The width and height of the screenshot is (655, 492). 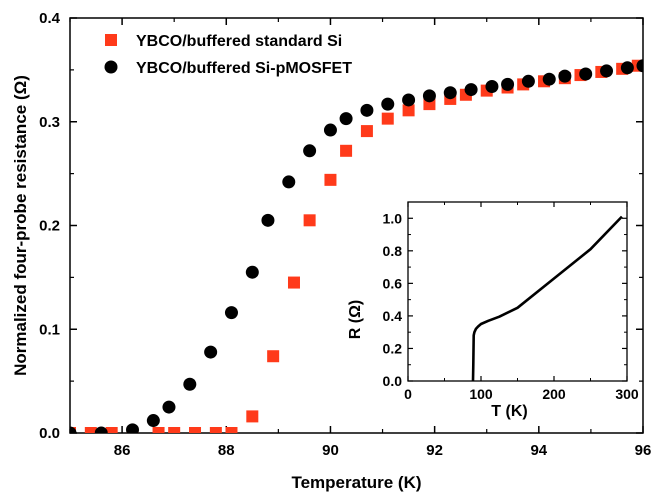 I want to click on legend-label-si-pmosfet: YBCO/buffered Si-pMOSFET, so click(x=244, y=68).